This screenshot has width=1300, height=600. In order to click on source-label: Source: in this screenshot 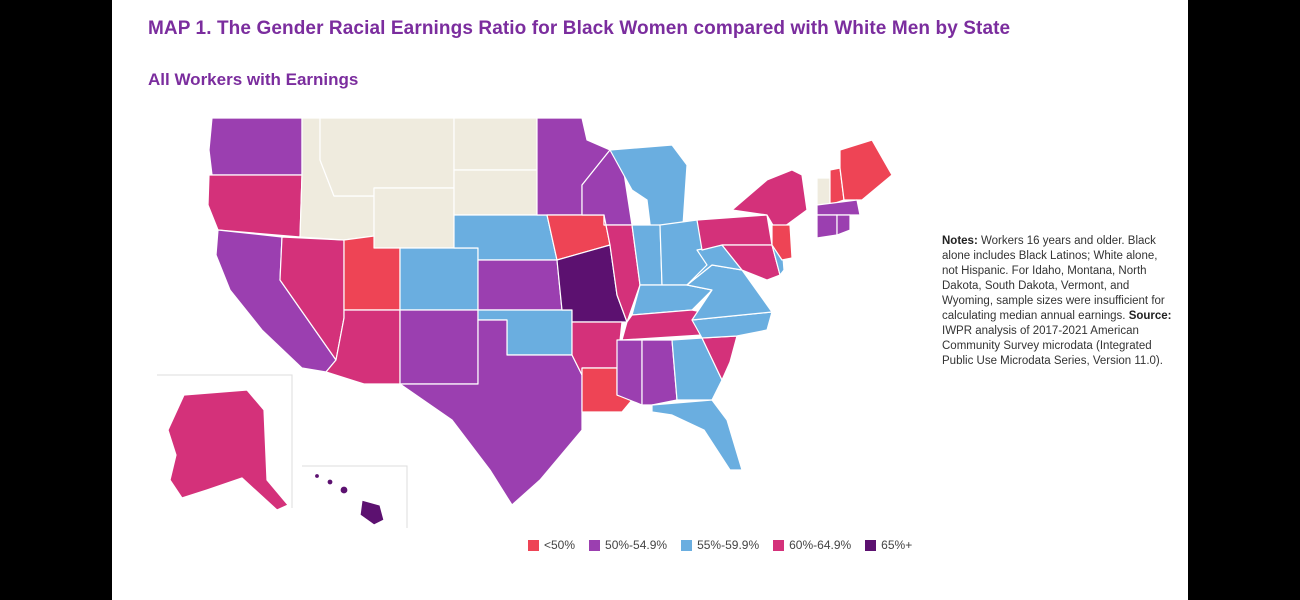, I will do `click(1150, 316)`.